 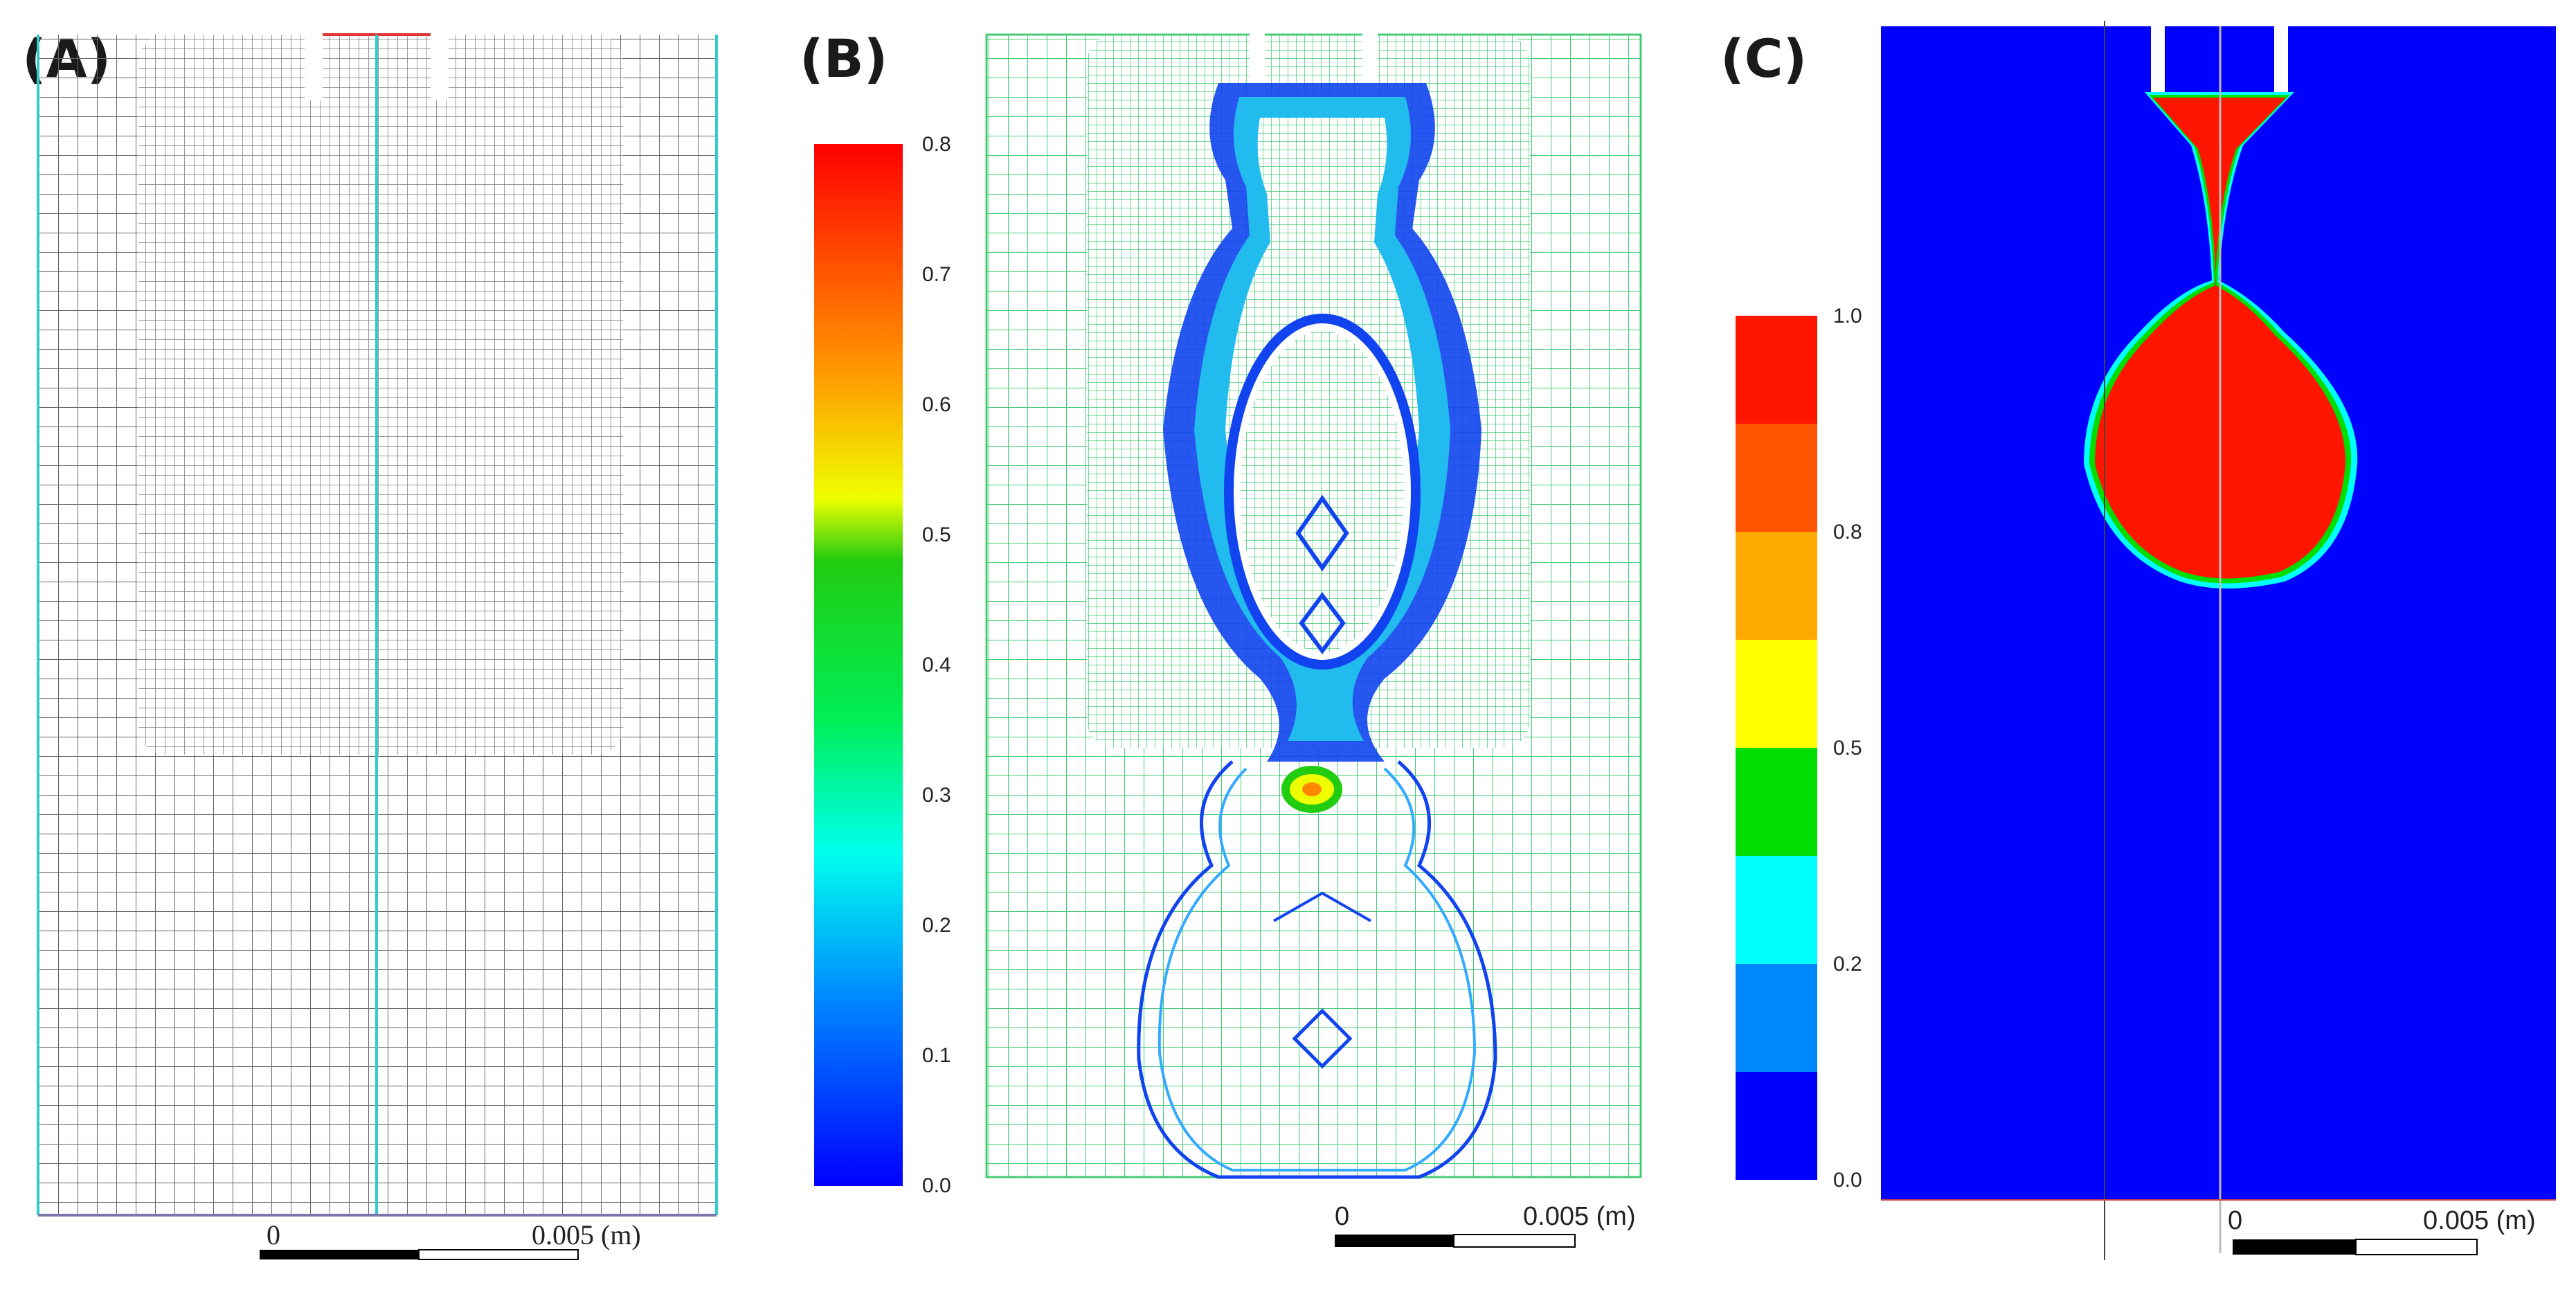 What do you see at coordinates (1847, 1180) in the screenshot?
I see `colorbar-c-tick: 0.0` at bounding box center [1847, 1180].